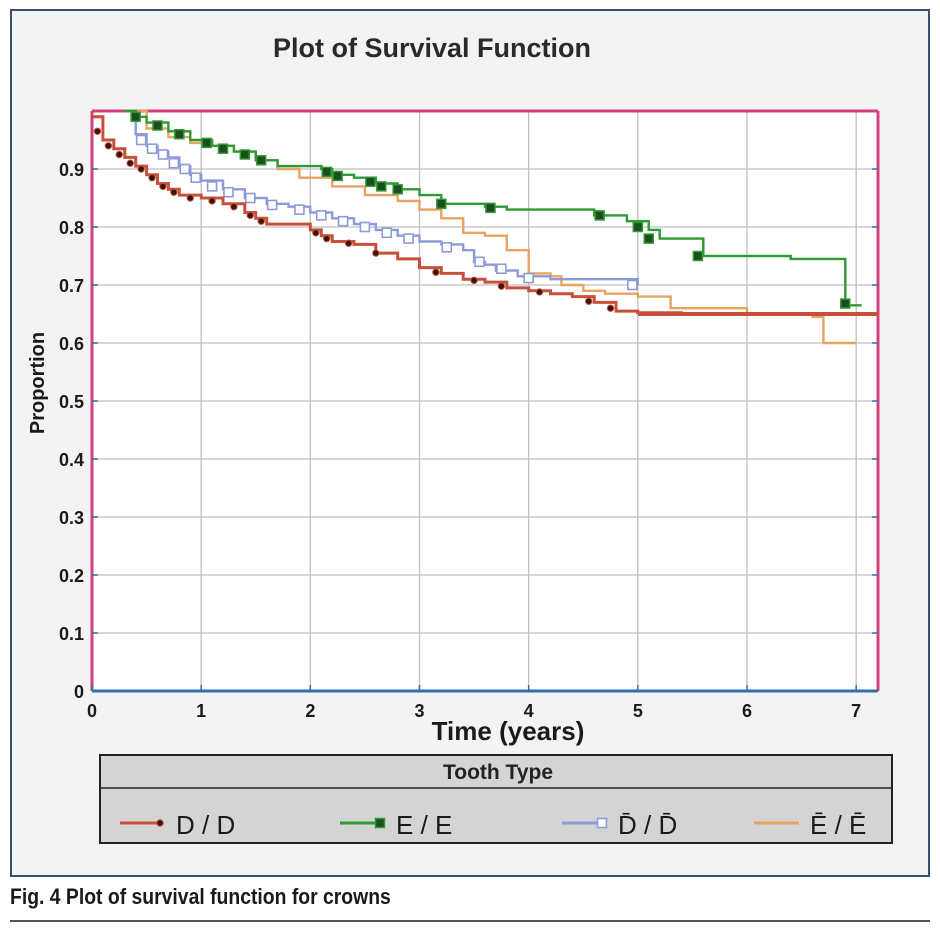 This screenshot has width=940, height=928. Describe the element at coordinates (71, 286) in the screenshot. I see `y-tick-label: 0.7` at that location.